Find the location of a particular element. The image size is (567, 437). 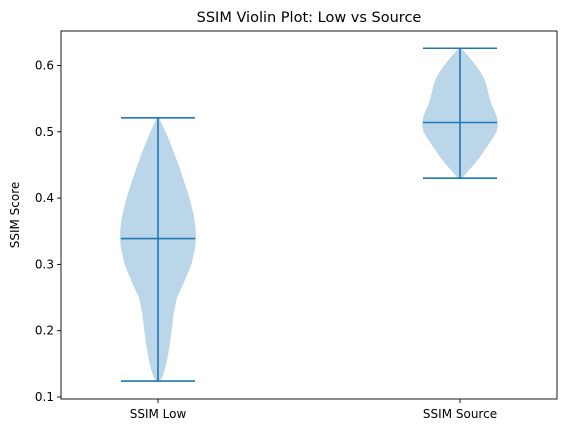

y-tick-label: 0.5 is located at coordinates (44, 132).